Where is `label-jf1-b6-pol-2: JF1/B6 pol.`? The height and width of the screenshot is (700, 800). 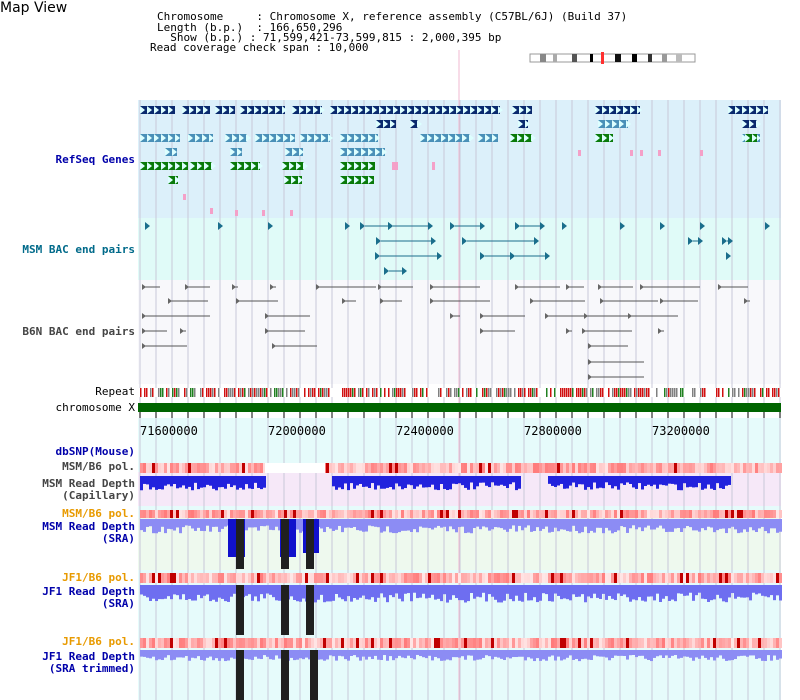 label-jf1-b6-pol-2: JF1/B6 pol. is located at coordinates (98, 641).